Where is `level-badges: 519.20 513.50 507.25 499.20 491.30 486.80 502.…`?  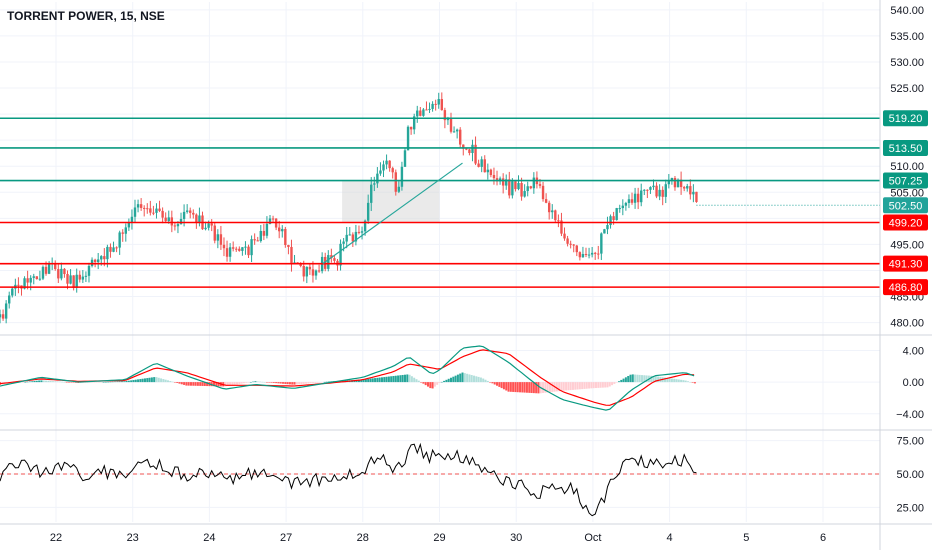
level-badges: 519.20 513.50 507.25 499.20 491.30 486.80 502.… is located at coordinates (812, 203).